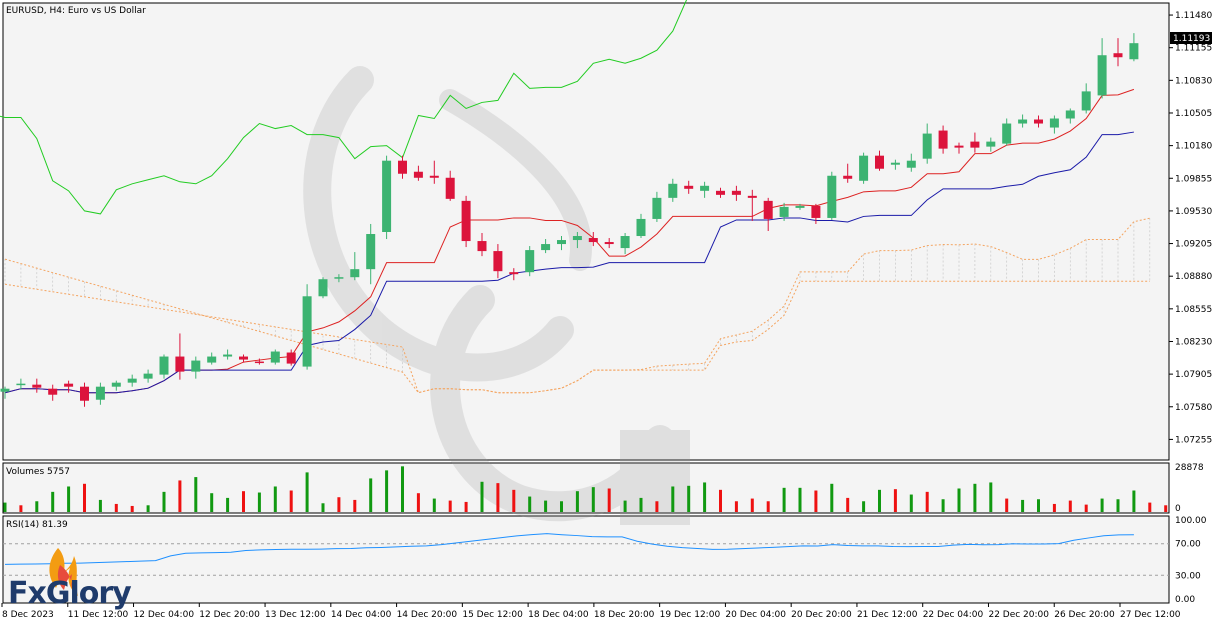 The image size is (1221, 625). I want to click on flame-inner-icon, so click(65, 579).